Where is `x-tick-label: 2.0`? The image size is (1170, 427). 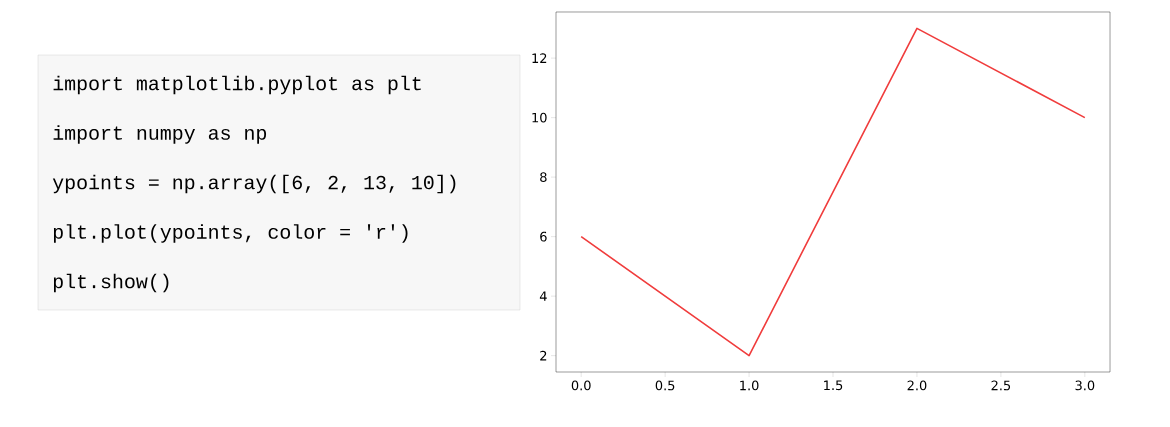
x-tick-label: 2.0 is located at coordinates (917, 385).